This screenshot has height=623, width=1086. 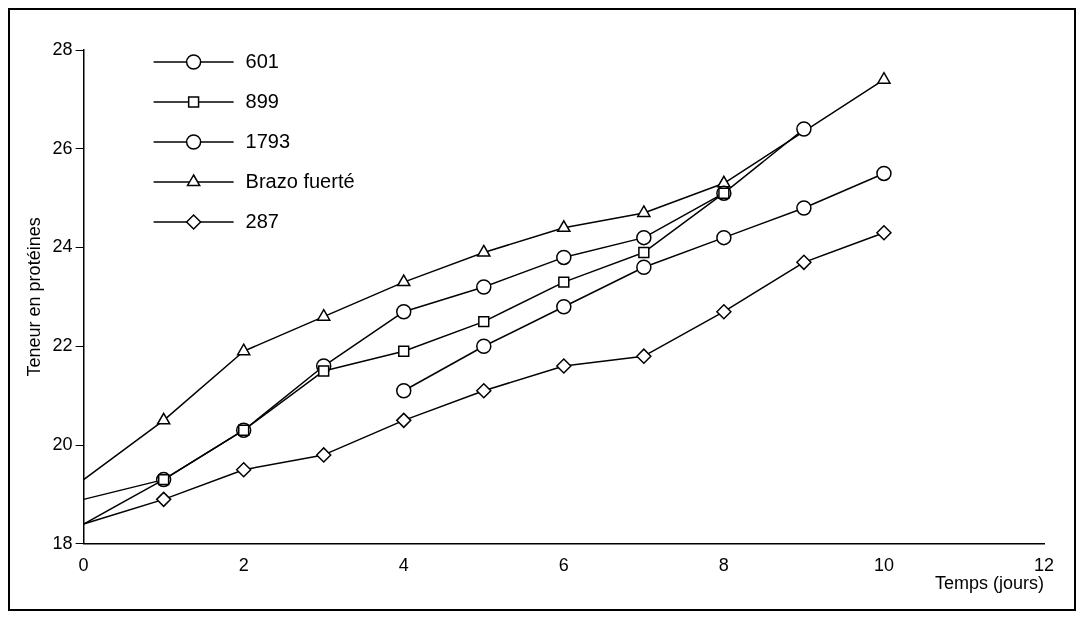 What do you see at coordinates (262, 100) in the screenshot?
I see `legend-label: 899` at bounding box center [262, 100].